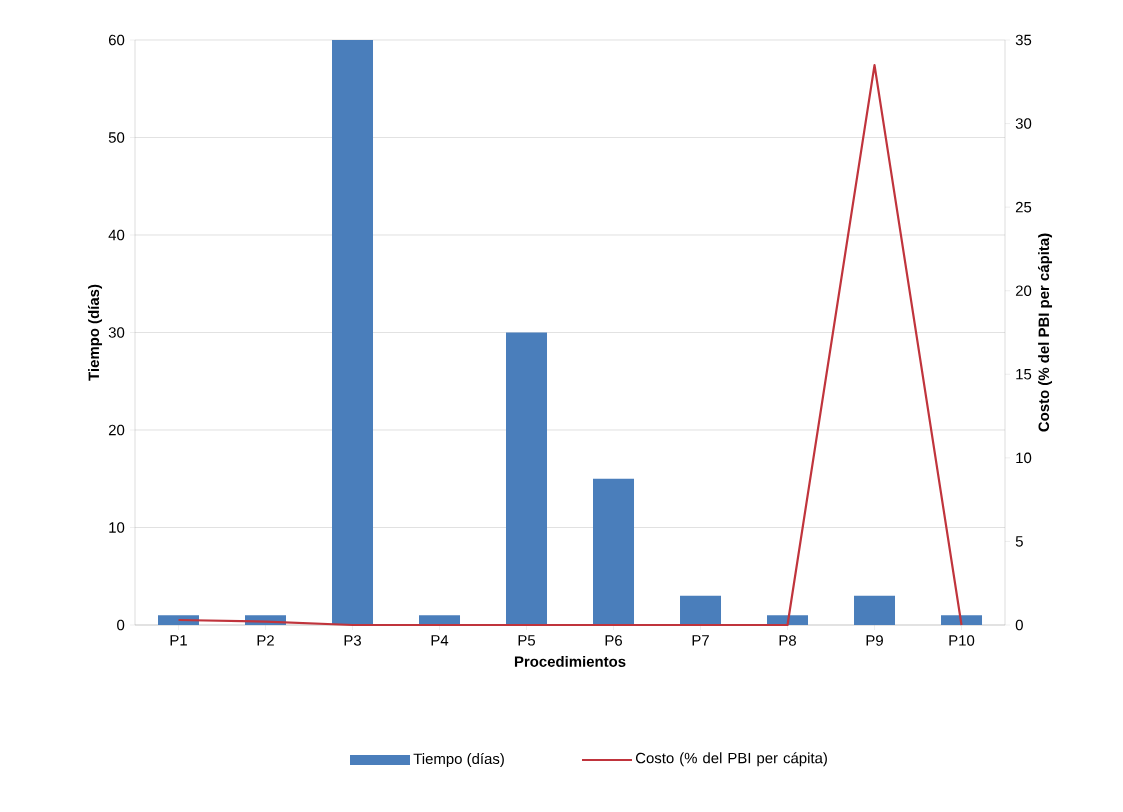 This screenshot has width=1123, height=812. Describe the element at coordinates (1023, 290) in the screenshot. I see `y2-tick-label: 20` at that location.